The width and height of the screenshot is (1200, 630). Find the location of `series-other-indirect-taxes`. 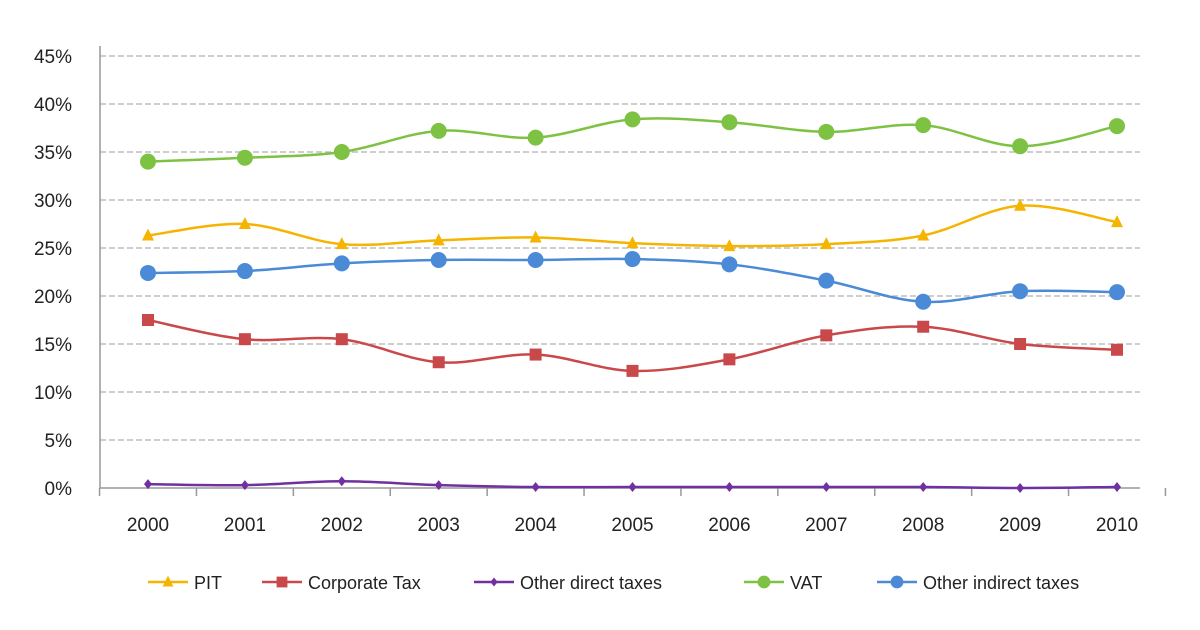

series-other-indirect-taxes is located at coordinates (632, 280).